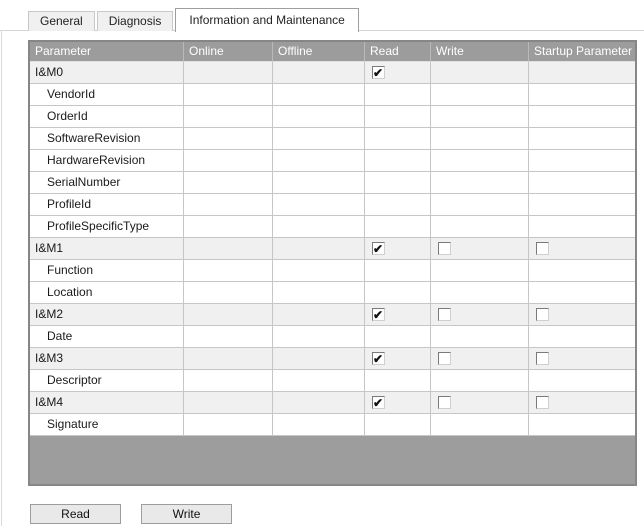  I want to click on table-row: I&M1, so click(332, 249).